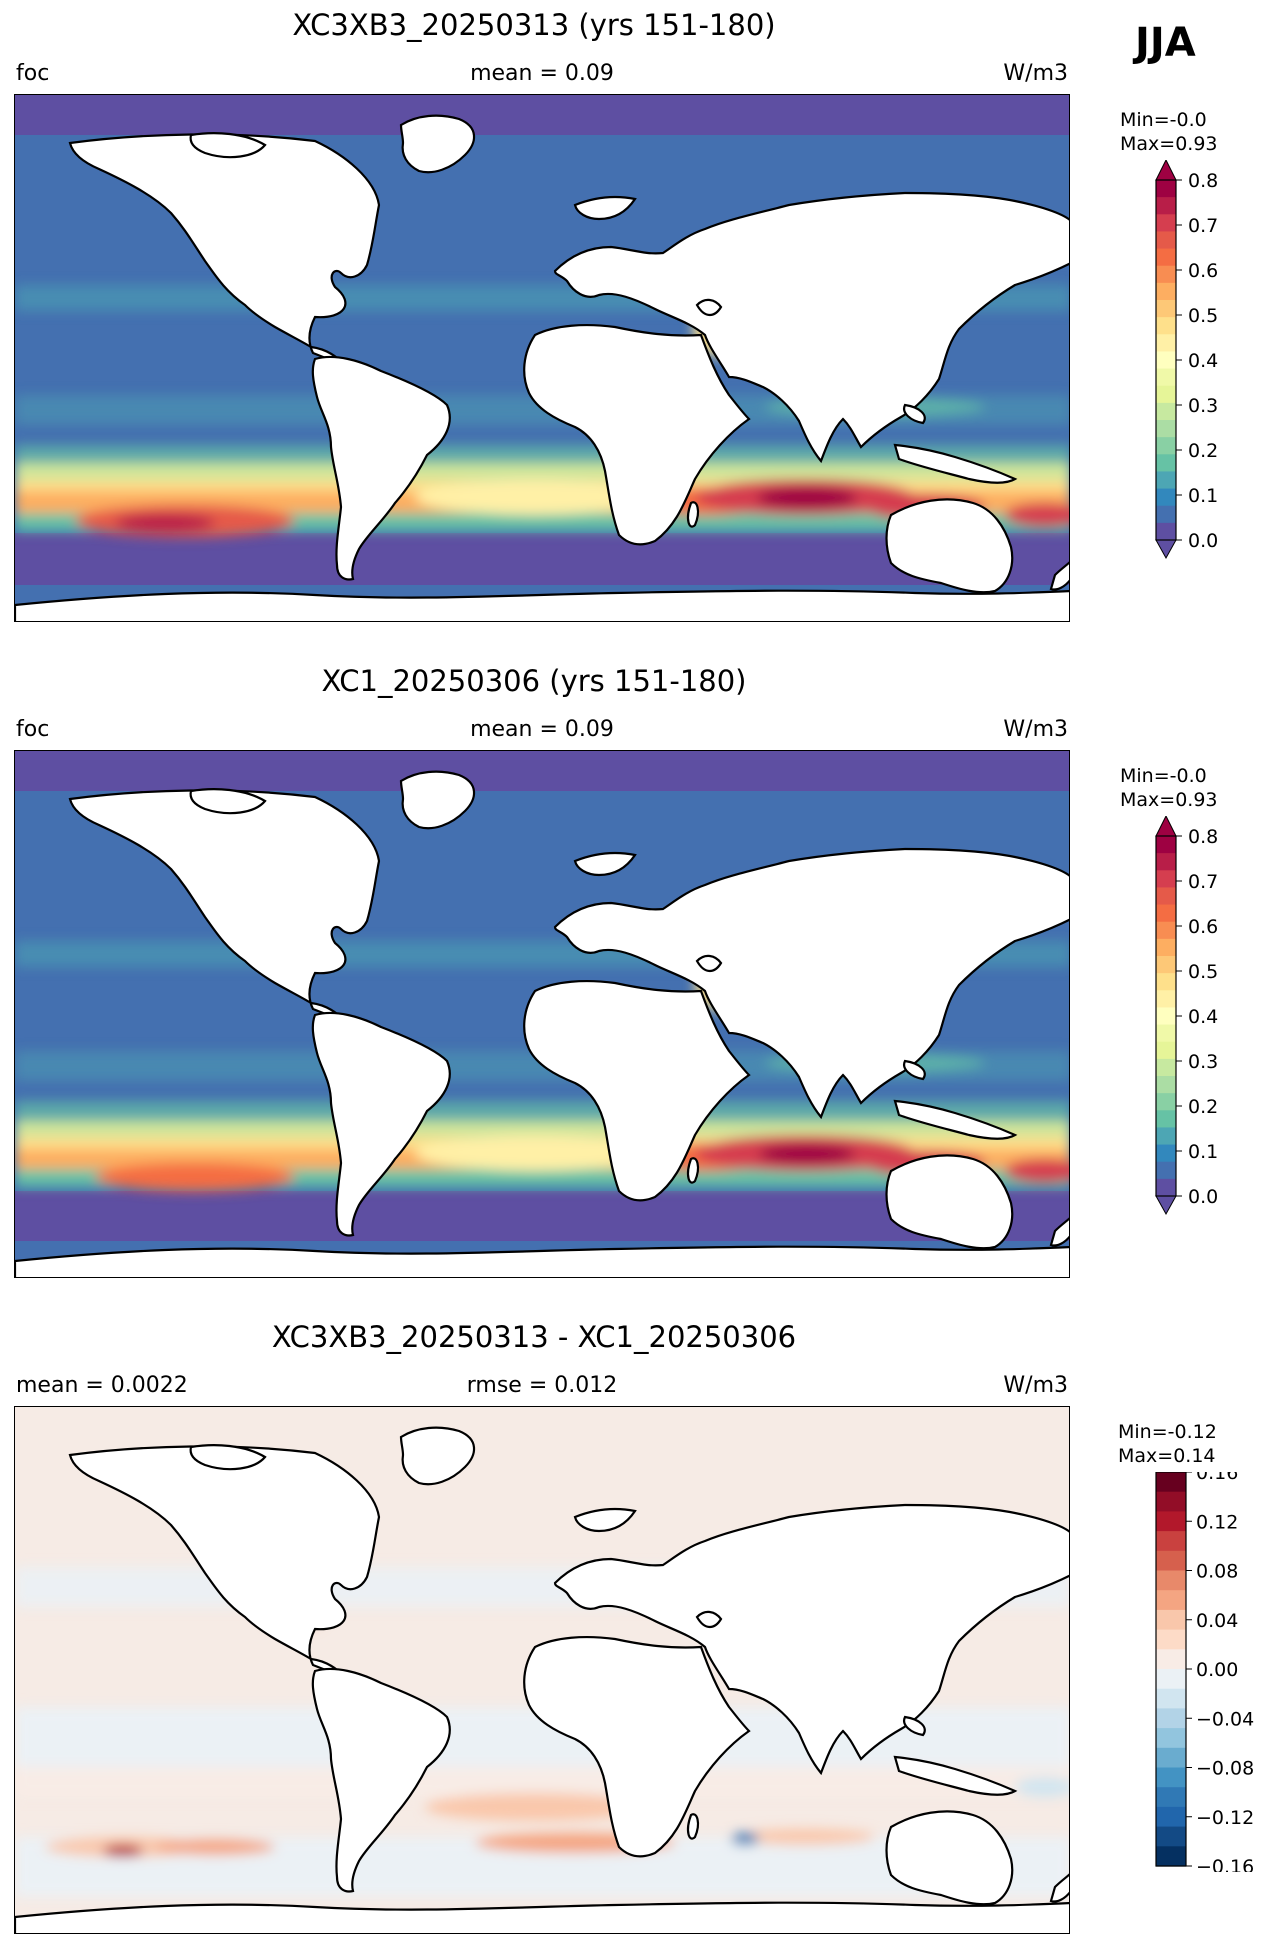 Image resolution: width=1270 pixels, height=1939 pixels. Describe the element at coordinates (1035, 73) in the screenshot. I see `panel-1-units-label: W/m3` at that location.